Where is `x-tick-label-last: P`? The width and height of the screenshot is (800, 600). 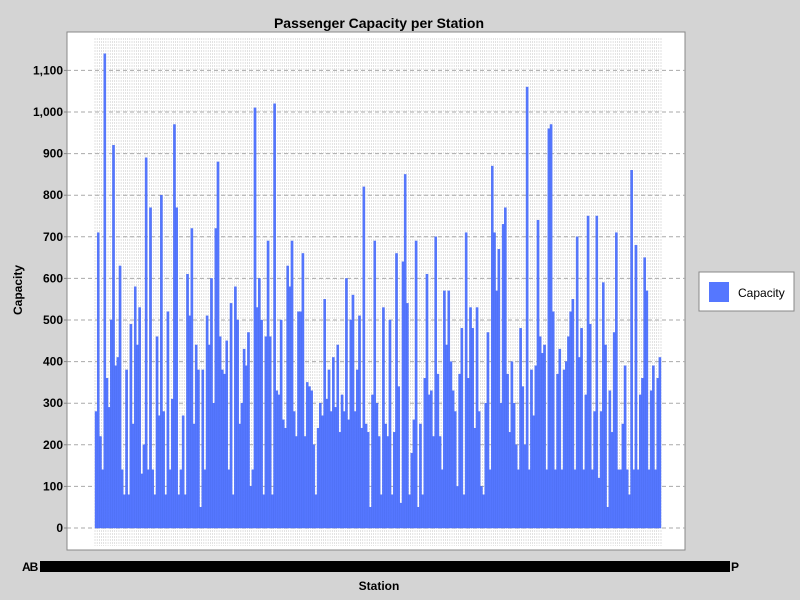 x-tick-label-last: P is located at coordinates (735, 567).